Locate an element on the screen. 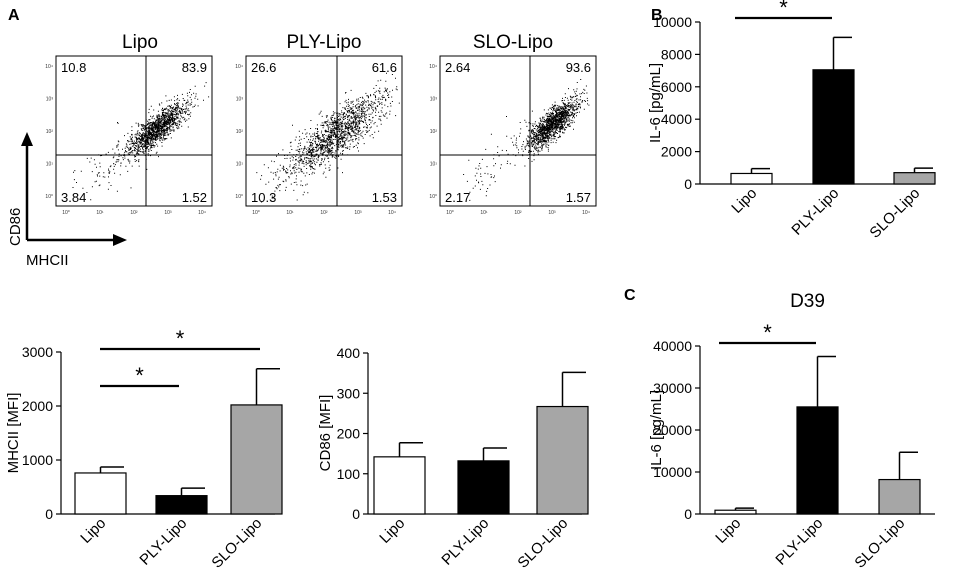  y-tick-label: 40000 is located at coordinates (672, 346).